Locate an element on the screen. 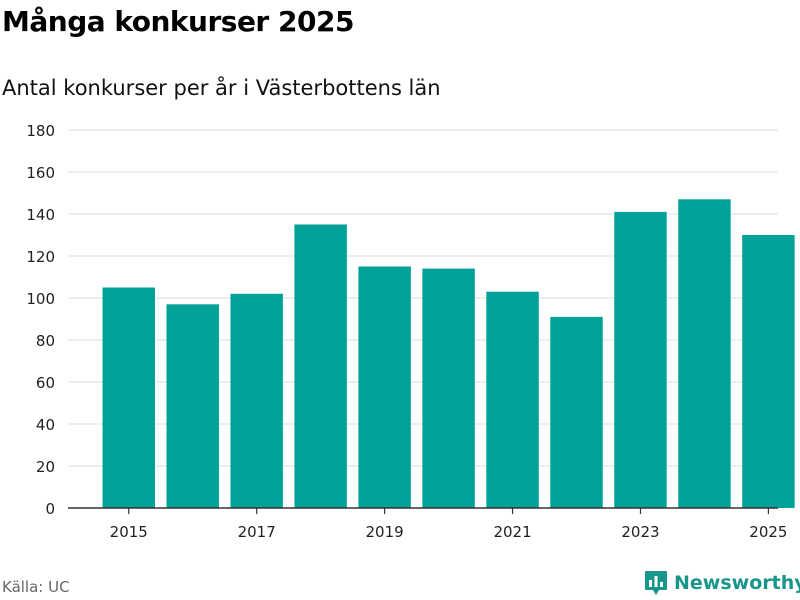 Image resolution: width=800 pixels, height=600 pixels. brand-name: Newsworthy is located at coordinates (737, 583).